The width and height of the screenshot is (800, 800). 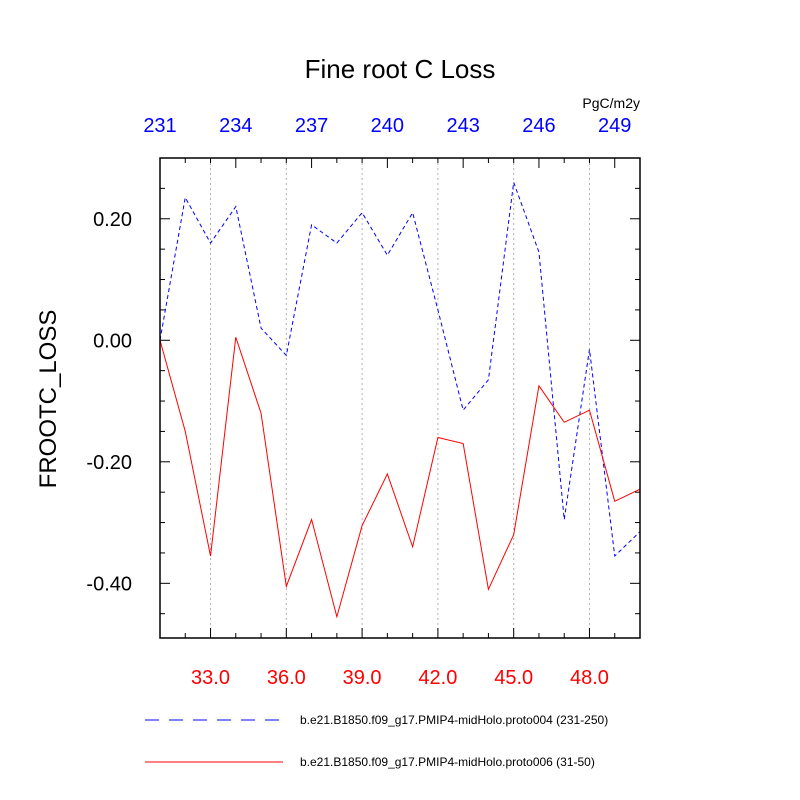 What do you see at coordinates (362, 678) in the screenshot?
I see `bottom-axis-tick-label: 39.0` at bounding box center [362, 678].